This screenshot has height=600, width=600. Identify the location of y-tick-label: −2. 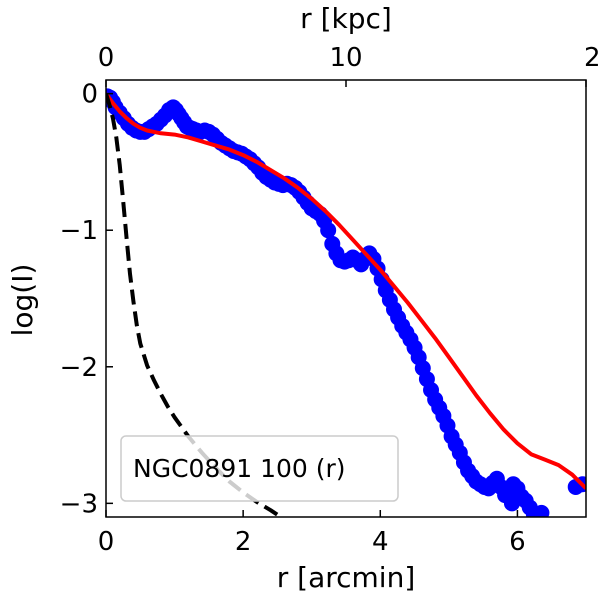
(79, 368).